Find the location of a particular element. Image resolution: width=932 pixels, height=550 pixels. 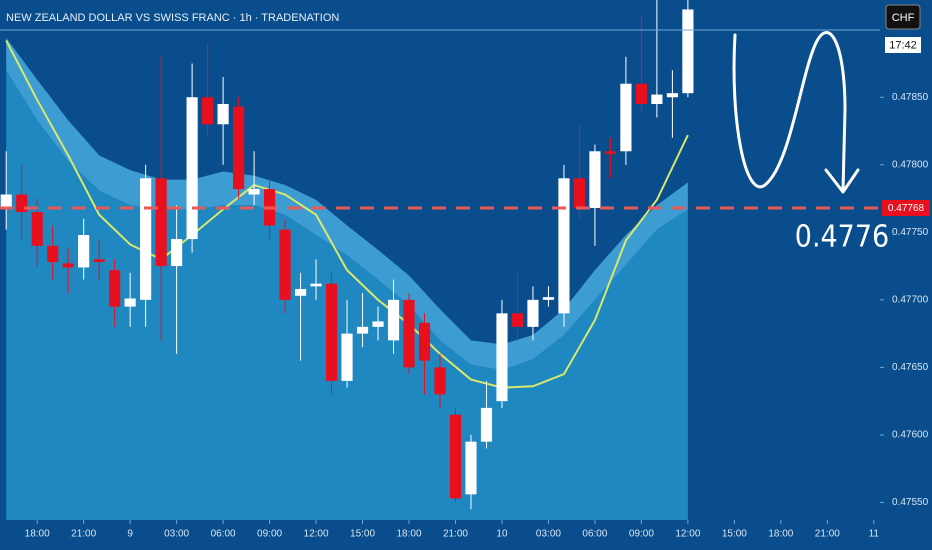

arrow-head is located at coordinates (842, 181).